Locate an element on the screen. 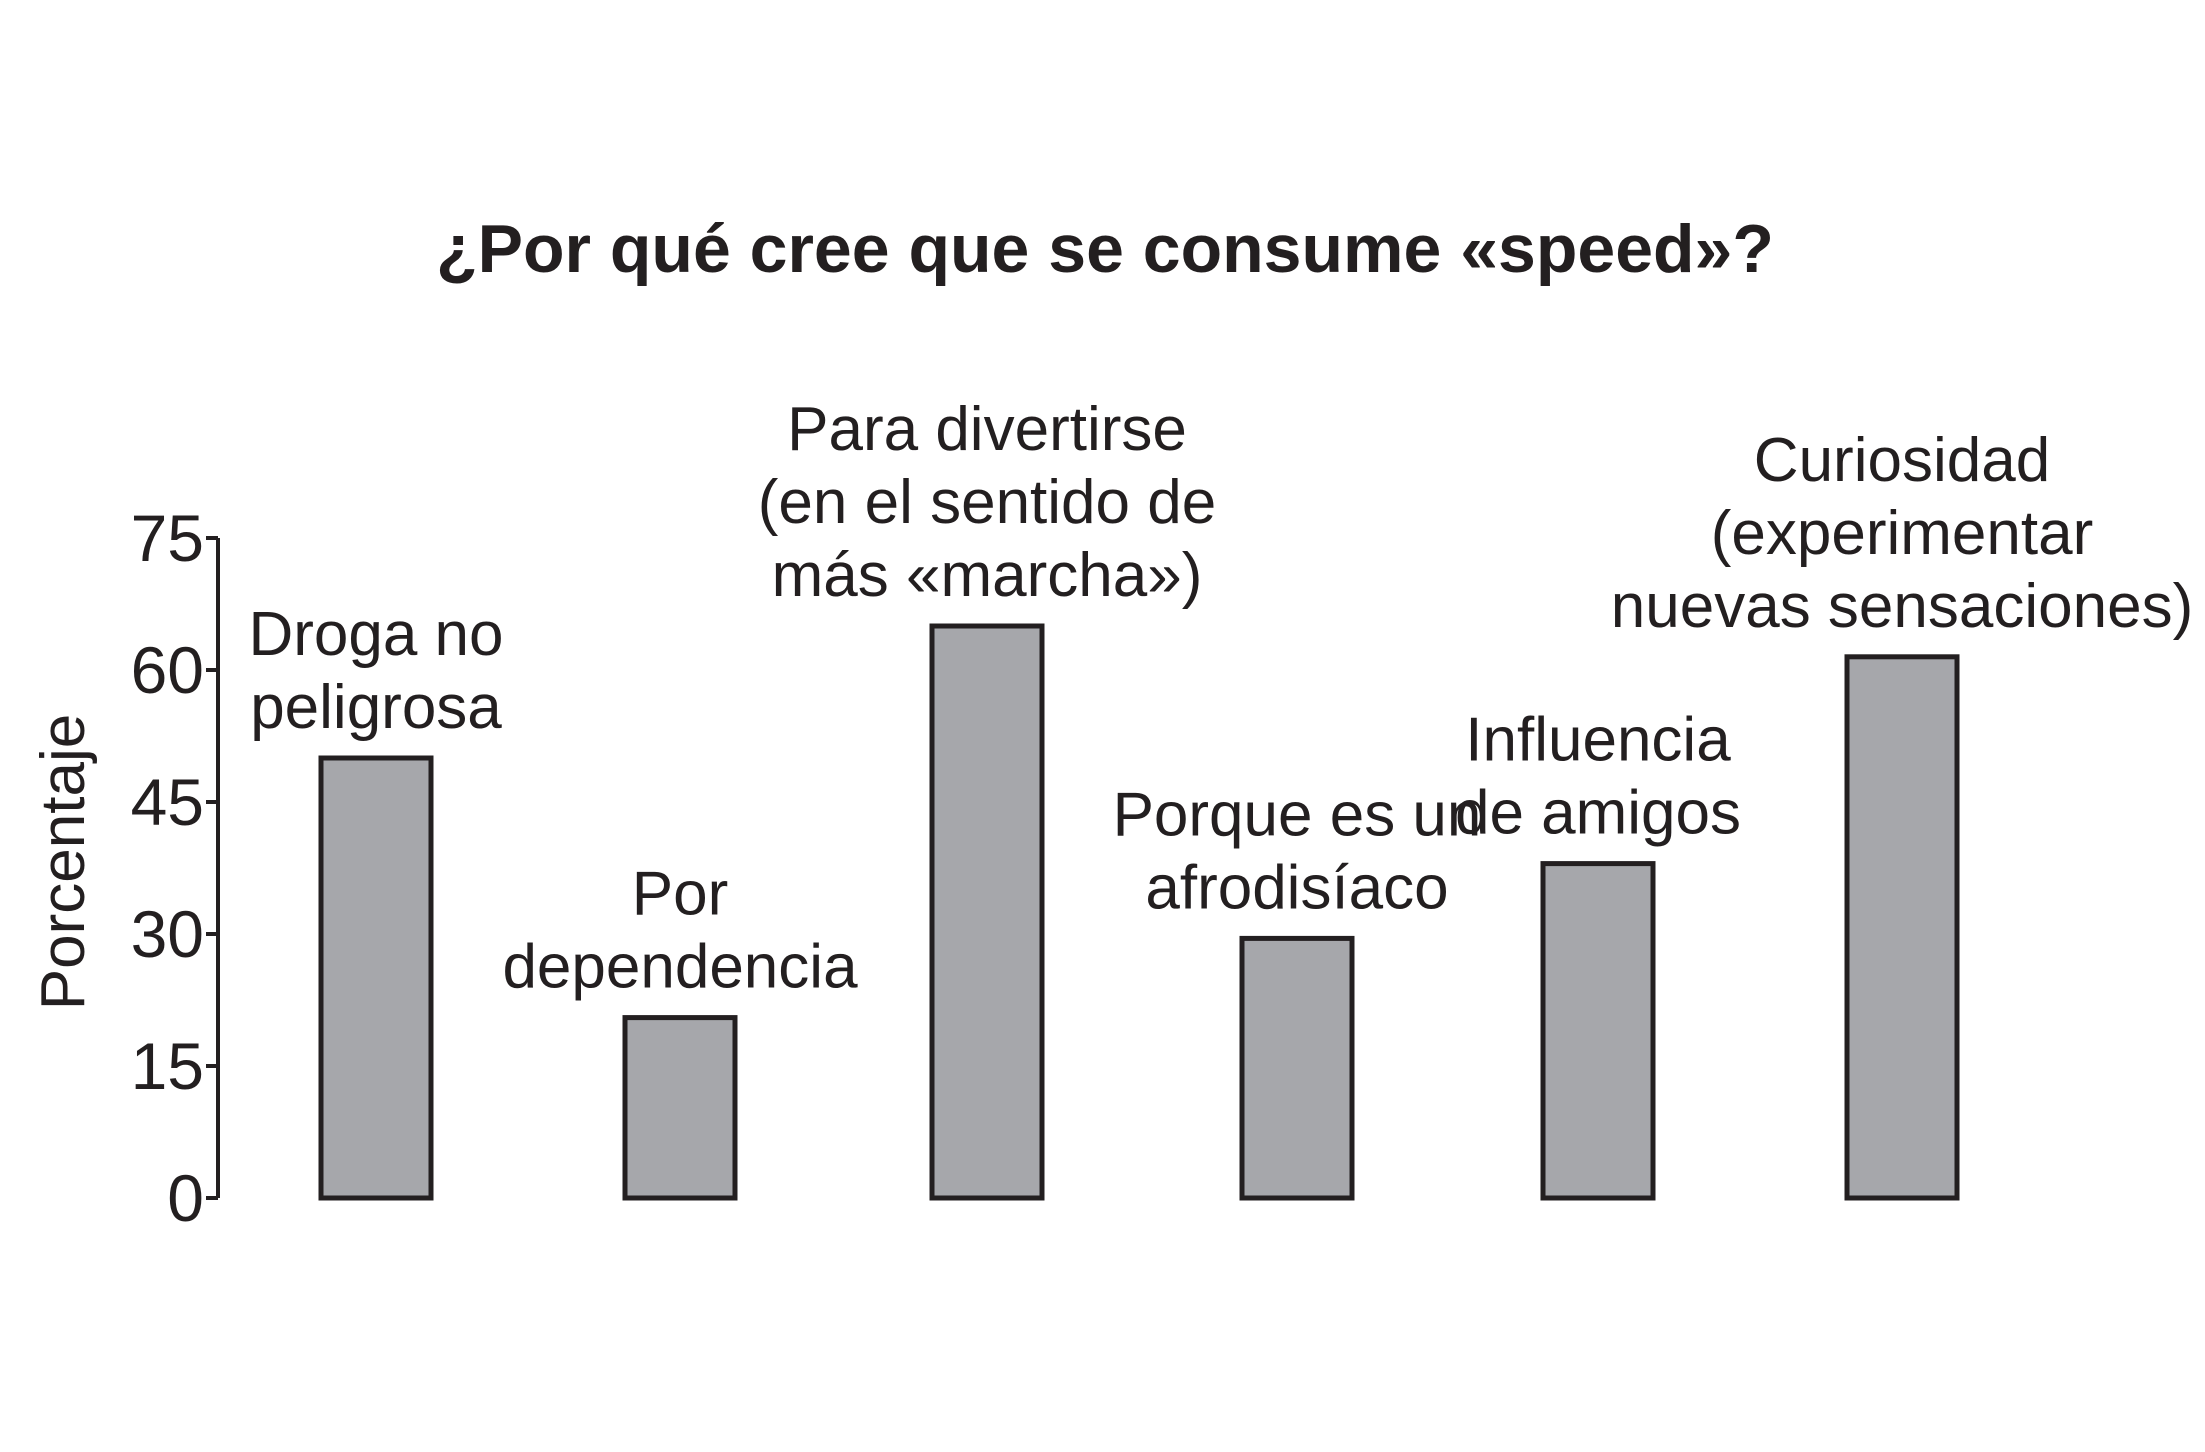  category-label-line: (en el sentido de is located at coordinates (987, 502).